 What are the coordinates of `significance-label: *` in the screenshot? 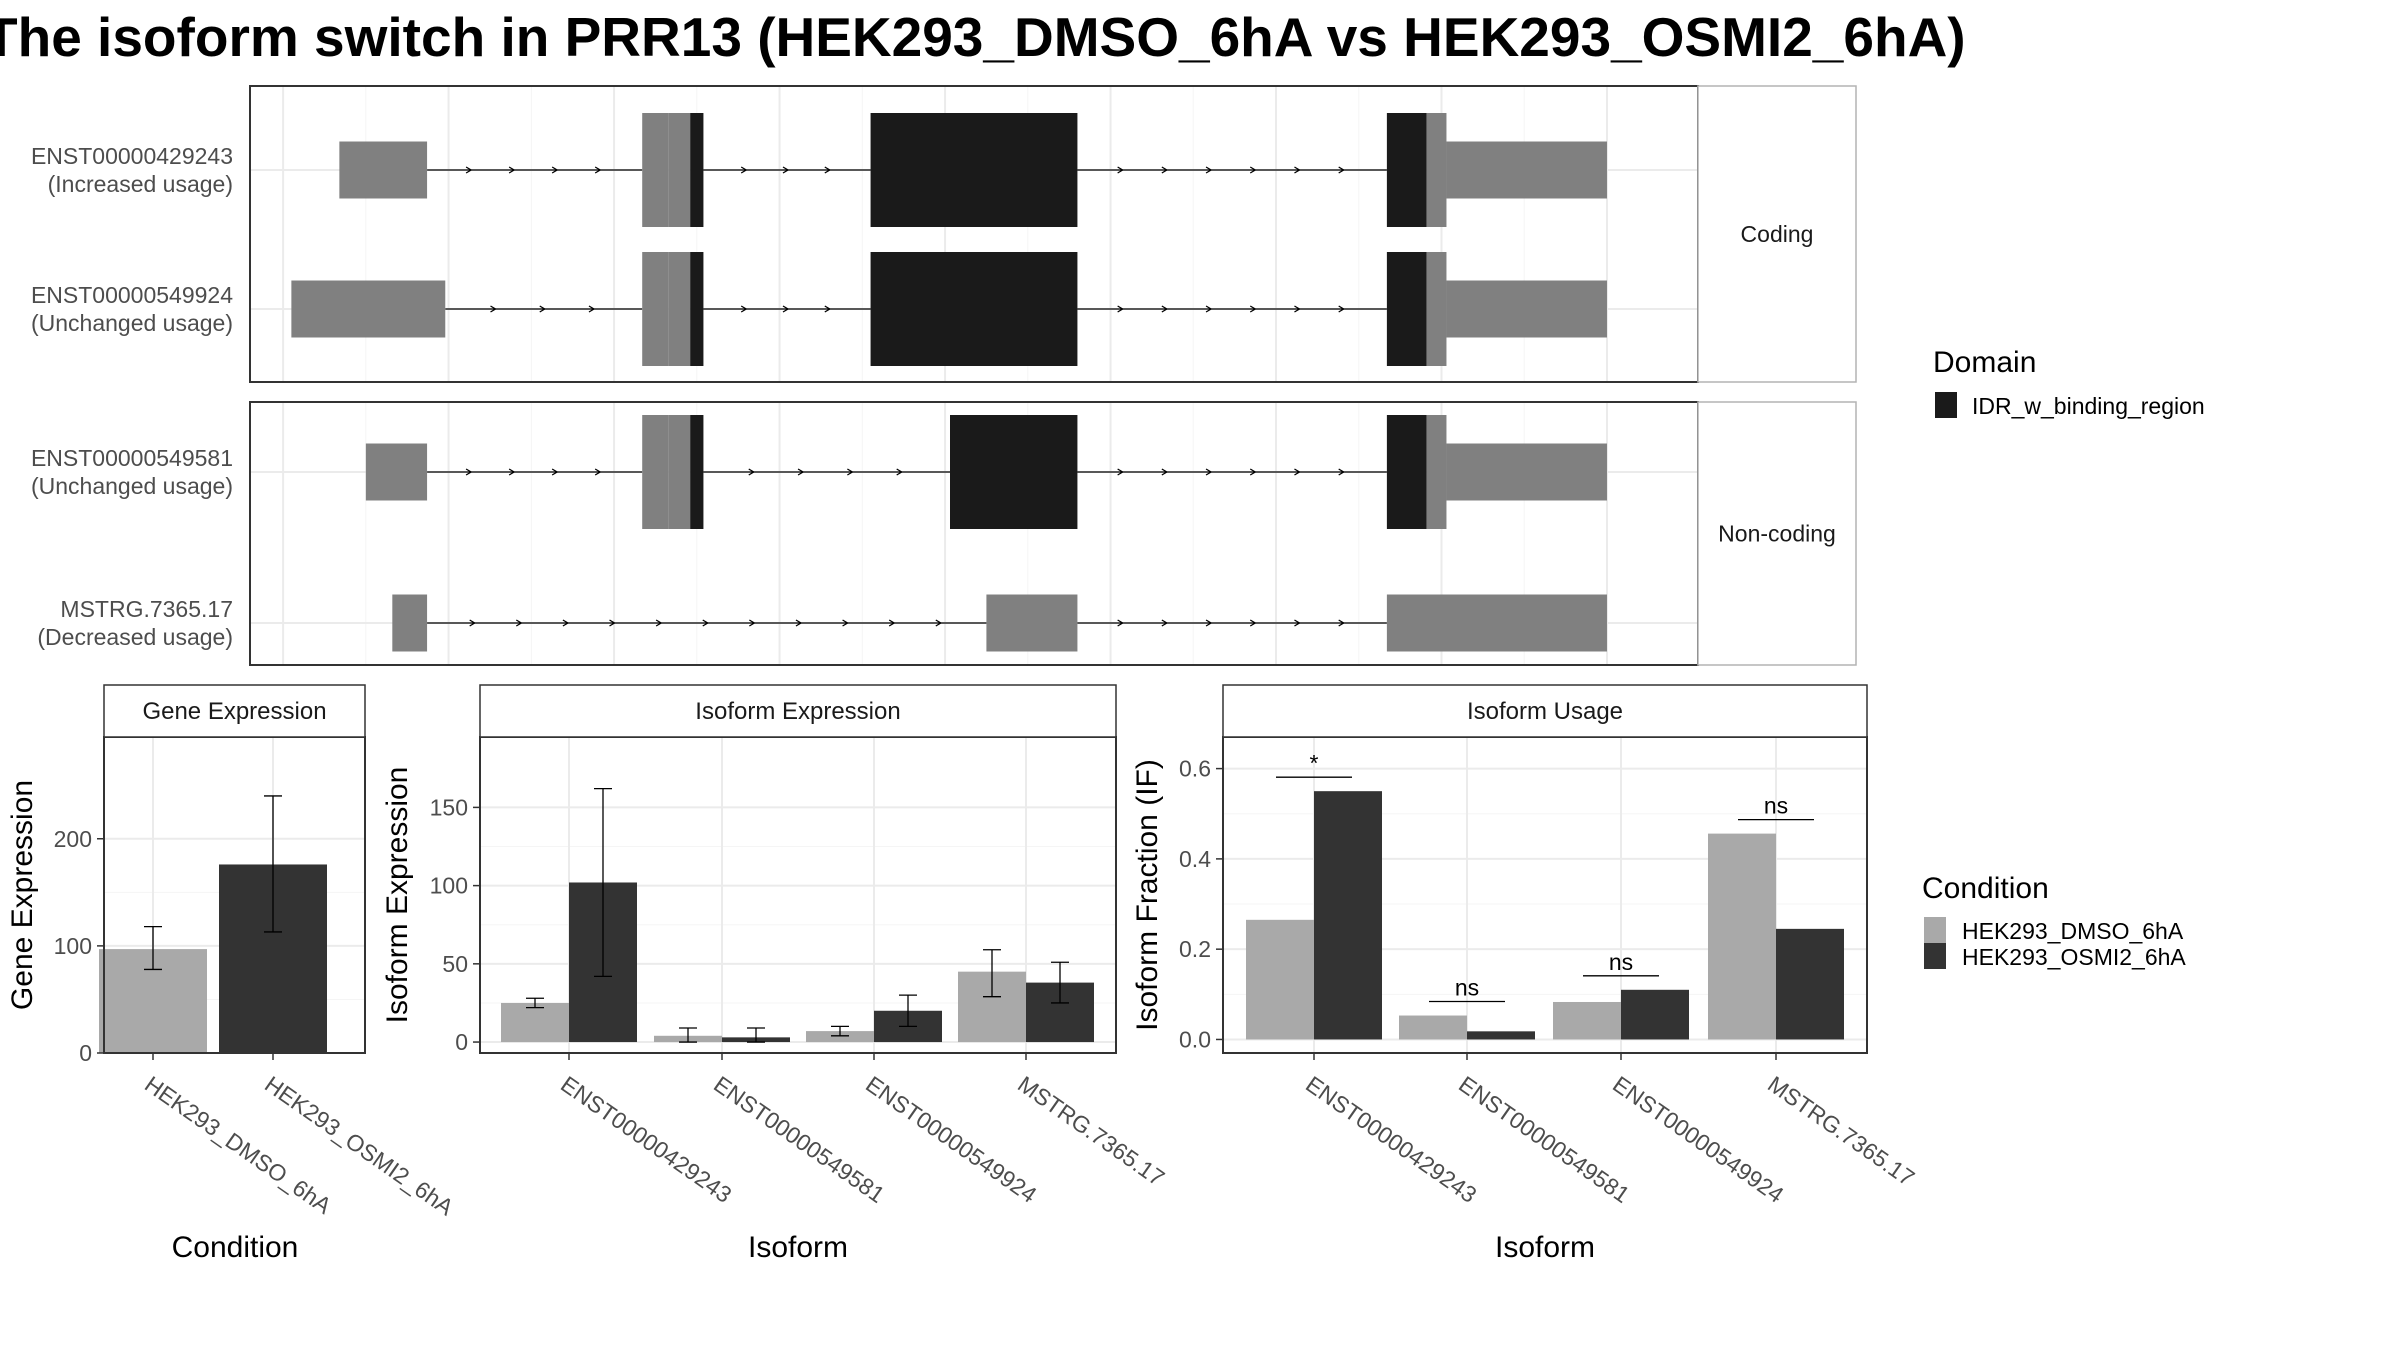 It's located at (1314, 763).